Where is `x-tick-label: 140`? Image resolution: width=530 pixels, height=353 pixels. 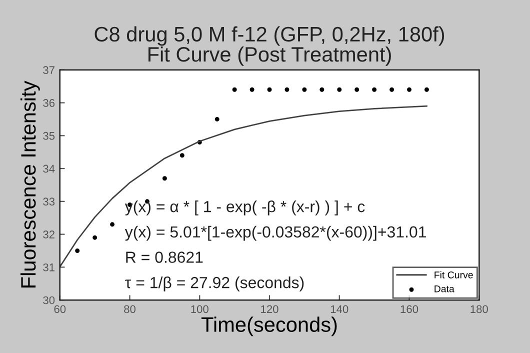
x-tick-label: 140 is located at coordinates (339, 309).